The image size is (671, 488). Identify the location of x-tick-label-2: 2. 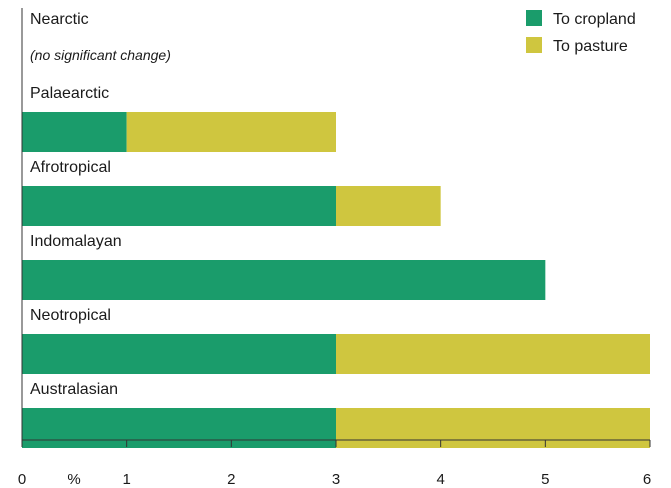
(231, 479).